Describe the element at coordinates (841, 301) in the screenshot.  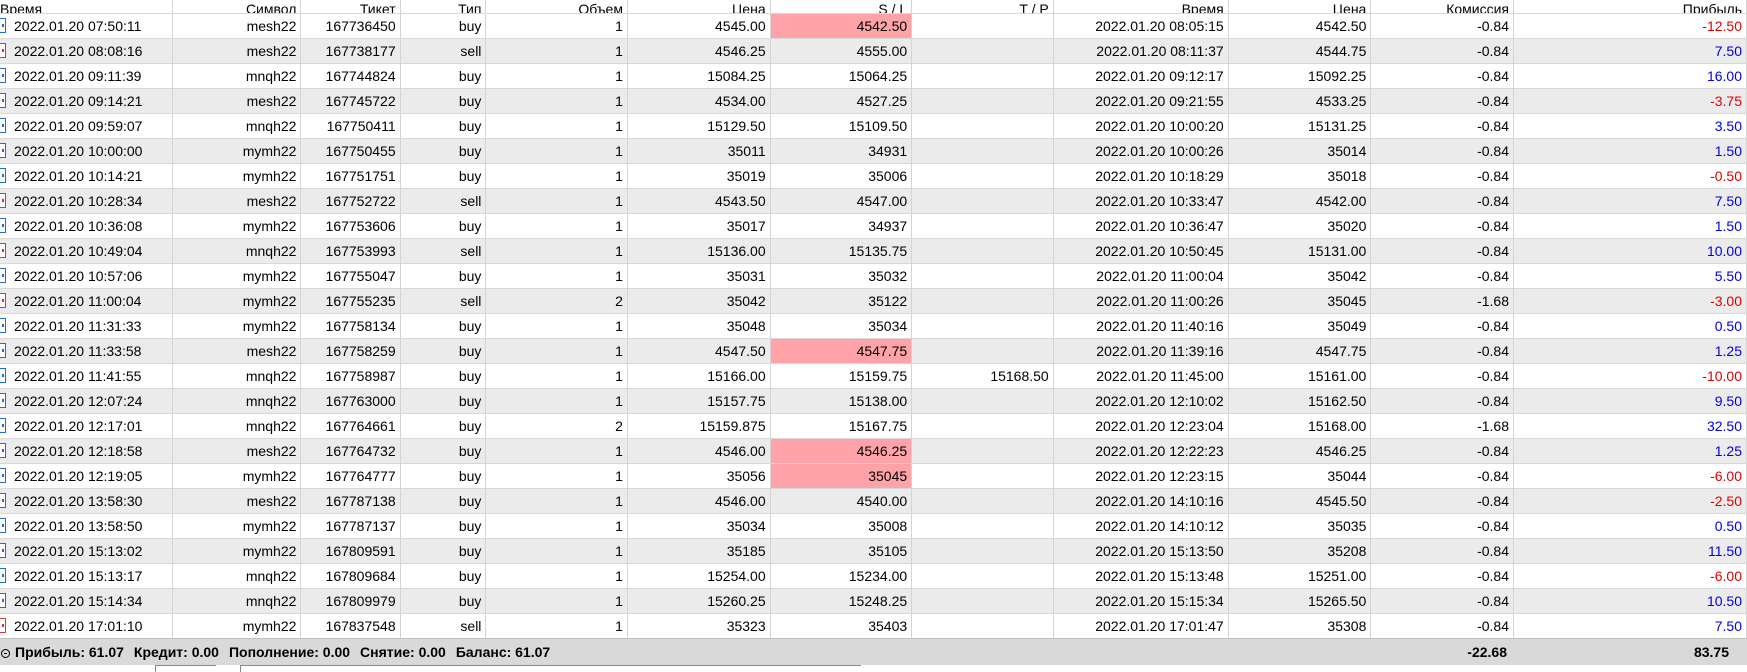
I see `cell-sl: 35122` at that location.